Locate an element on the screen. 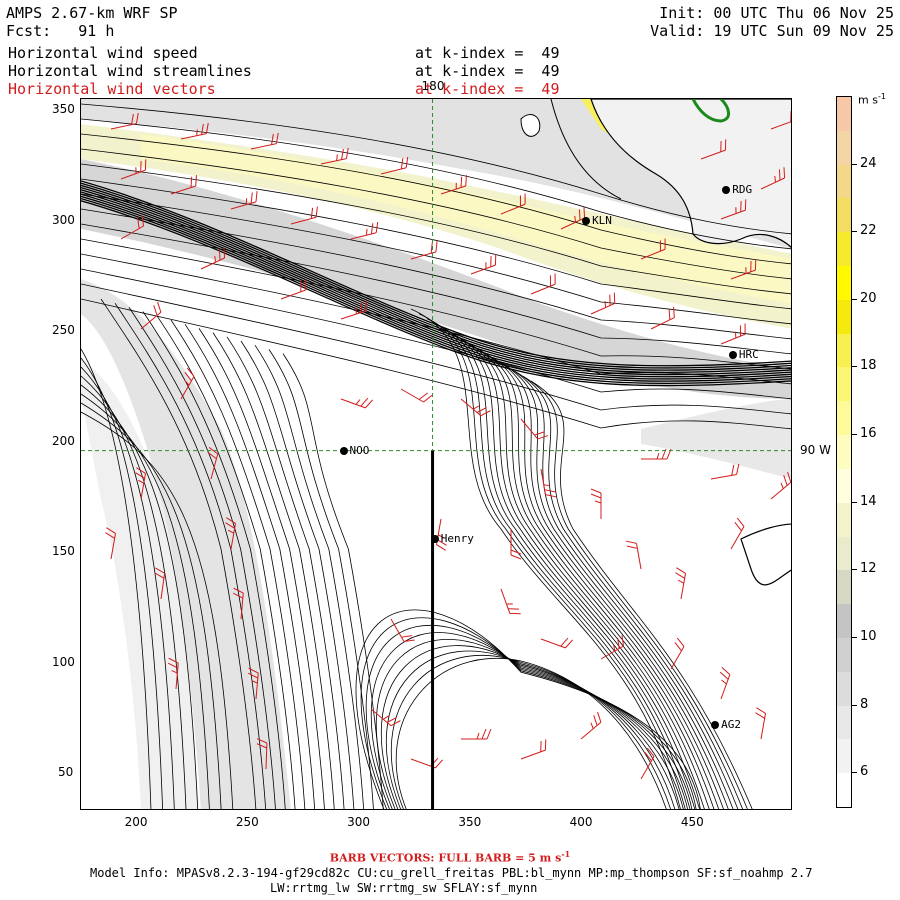 The height and width of the screenshot is (900, 900). barb-legend: BARB VECTORS: FULL BARB = 5 m s-1 is located at coordinates (450, 857).